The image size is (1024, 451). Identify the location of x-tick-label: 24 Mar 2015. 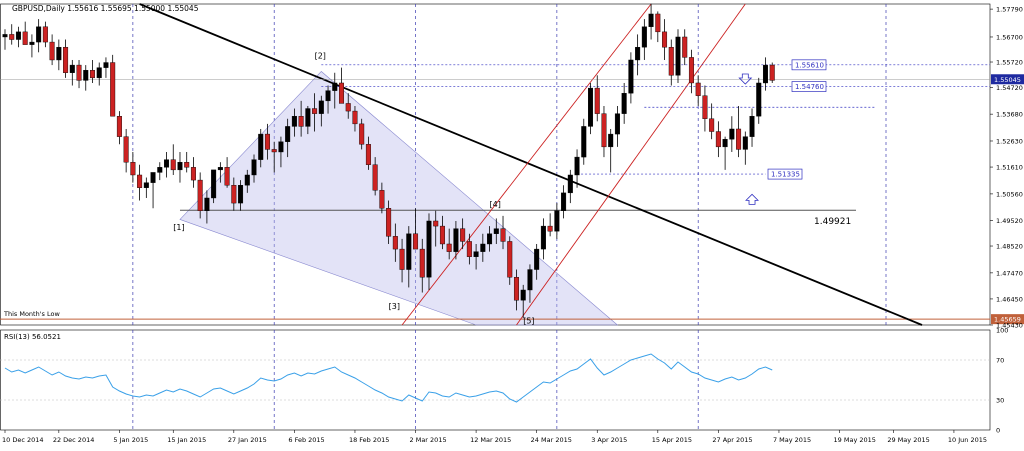
(551, 440).